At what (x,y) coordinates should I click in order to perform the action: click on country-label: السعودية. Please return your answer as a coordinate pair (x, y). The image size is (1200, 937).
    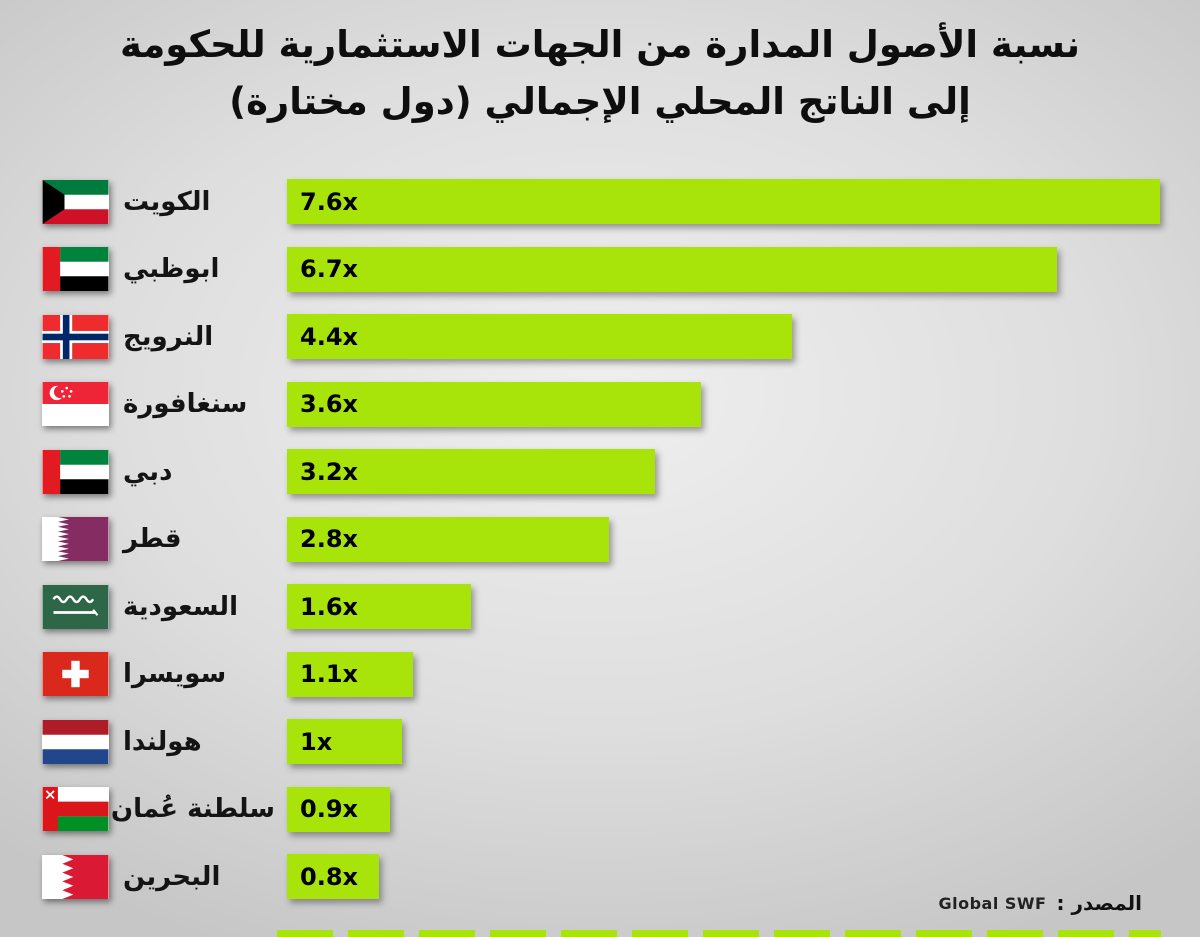
    Looking at the image, I should click on (180, 606).